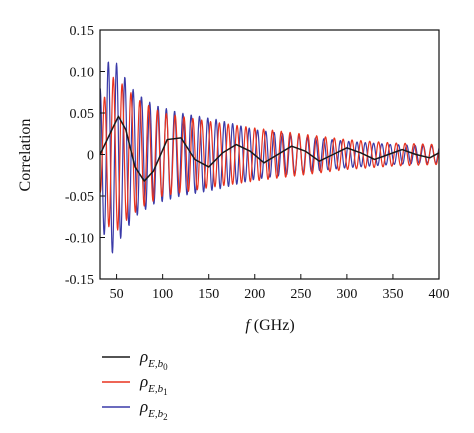 The image size is (474, 433). What do you see at coordinates (280, 288) in the screenshot?
I see `x-axis: 50 100 150 200 250 300 350 400` at bounding box center [280, 288].